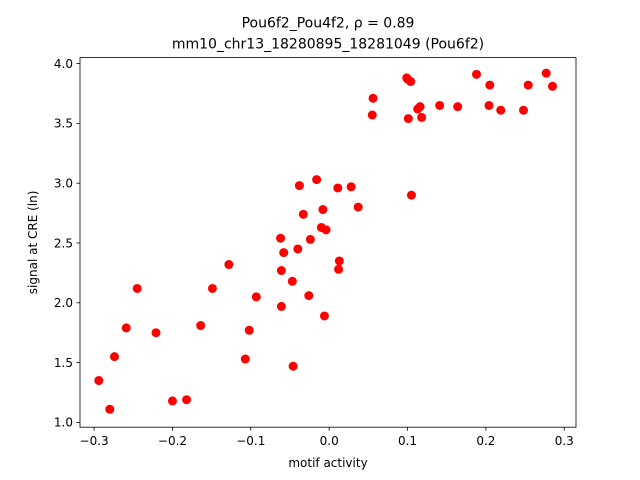  What do you see at coordinates (63, 363) in the screenshot?
I see `y-tick-label: 1.5` at bounding box center [63, 363].